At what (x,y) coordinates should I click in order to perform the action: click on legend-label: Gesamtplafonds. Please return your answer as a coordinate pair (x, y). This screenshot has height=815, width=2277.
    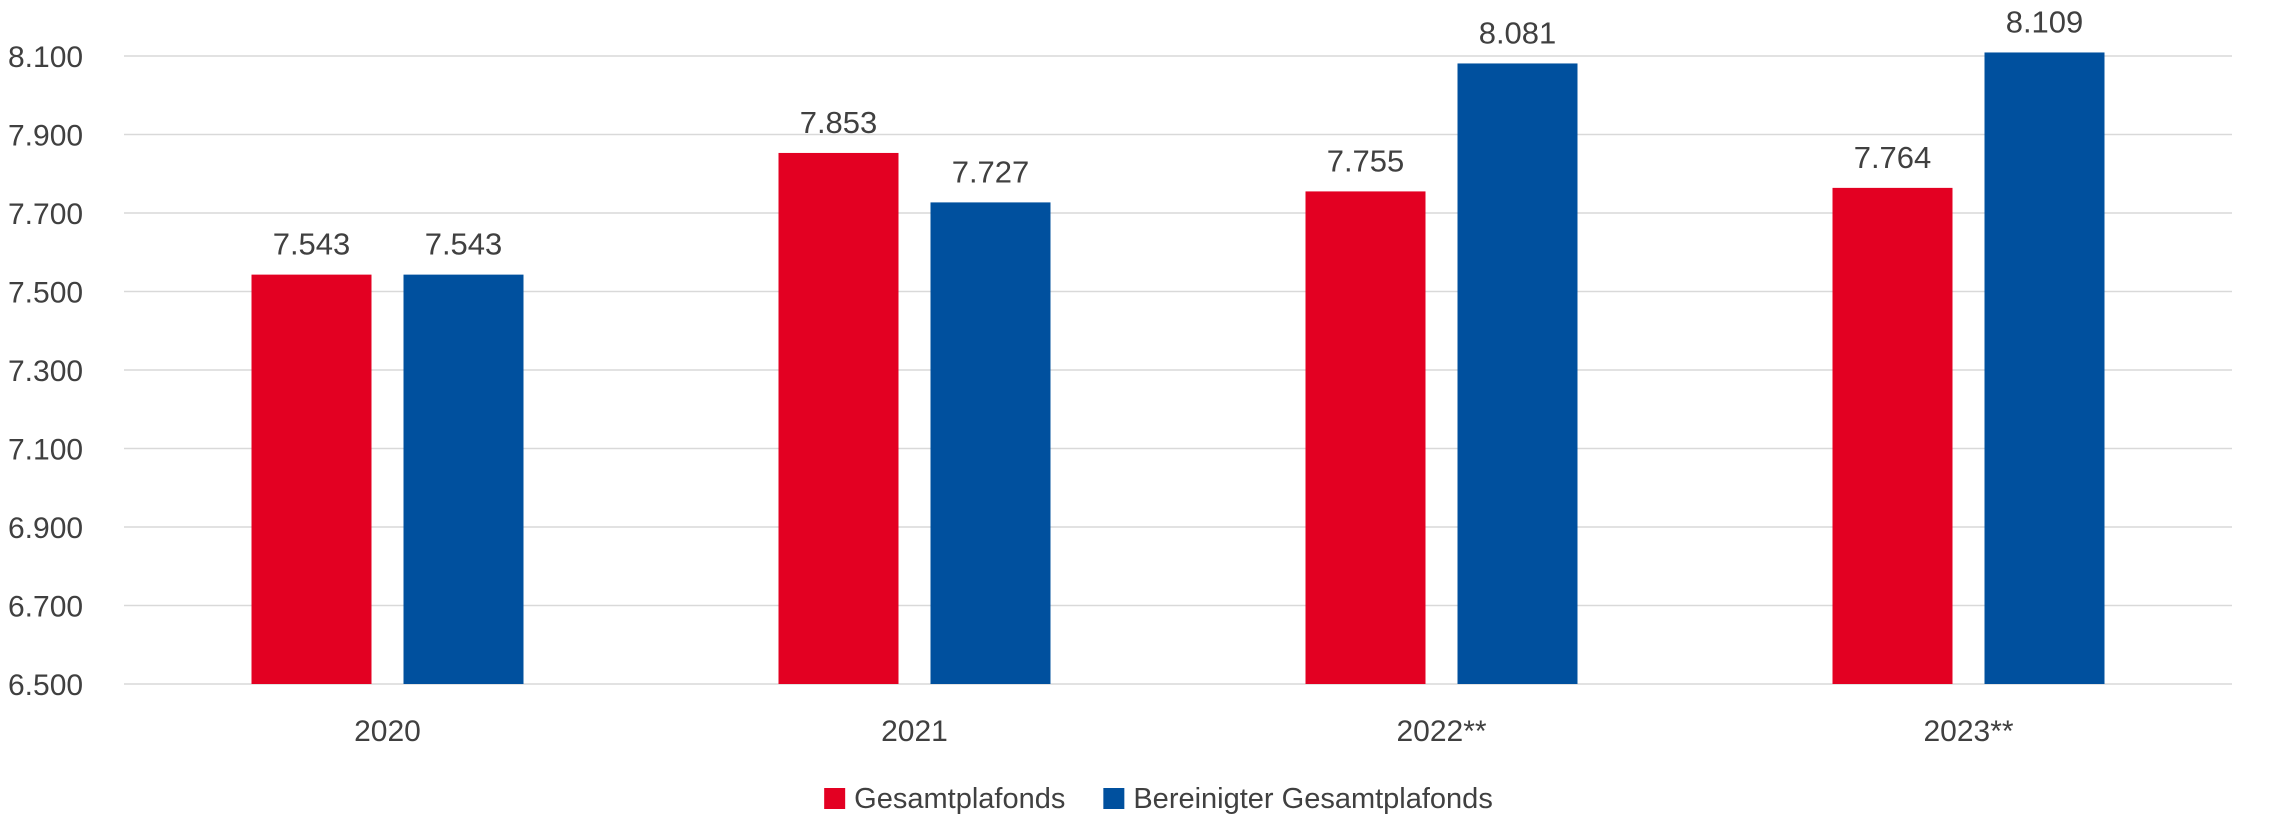
    Looking at the image, I should click on (959, 799).